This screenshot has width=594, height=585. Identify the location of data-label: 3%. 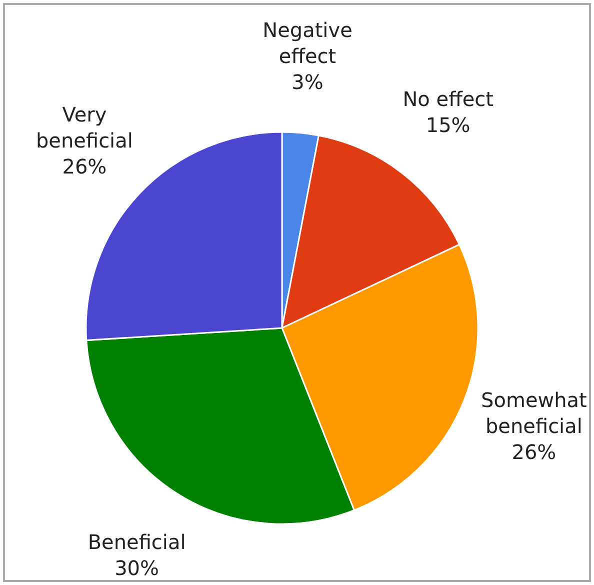
(308, 82).